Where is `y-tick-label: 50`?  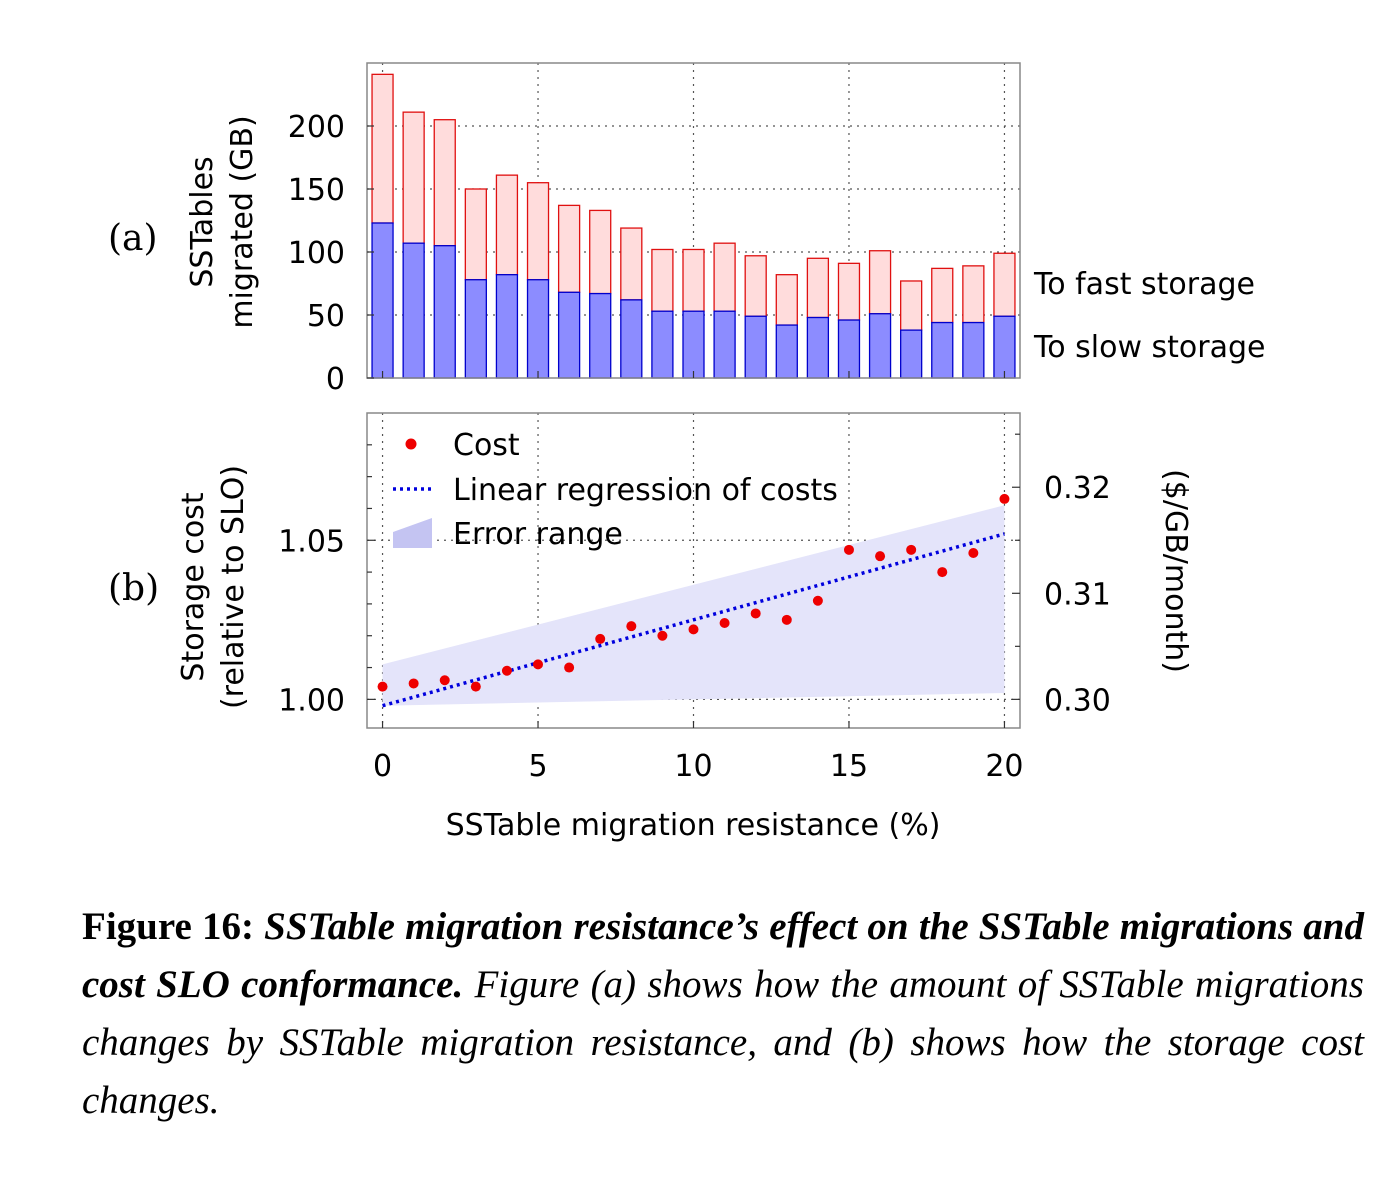
y-tick-label: 50 is located at coordinates (326, 316).